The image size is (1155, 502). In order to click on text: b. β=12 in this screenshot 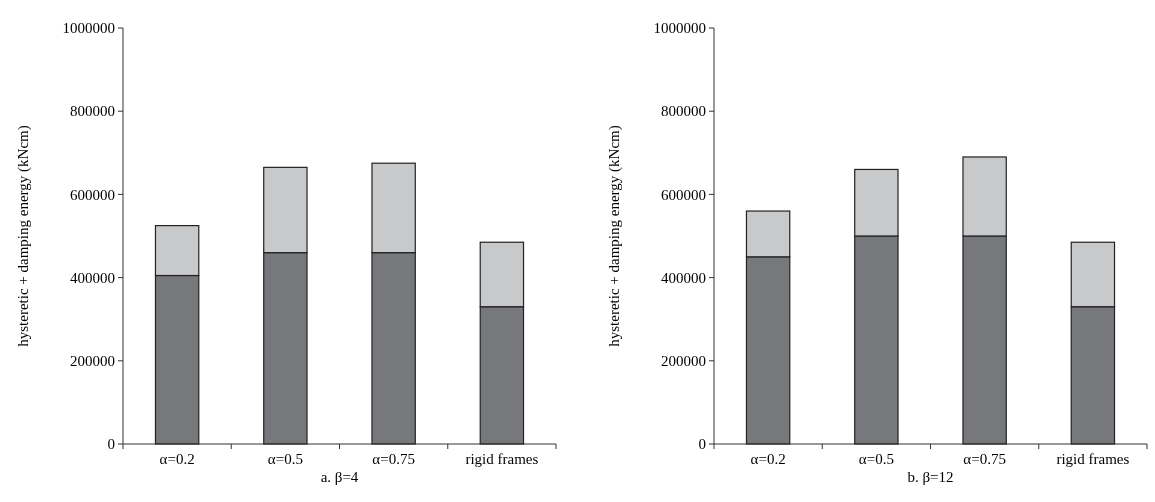, I will do `click(930, 477)`.